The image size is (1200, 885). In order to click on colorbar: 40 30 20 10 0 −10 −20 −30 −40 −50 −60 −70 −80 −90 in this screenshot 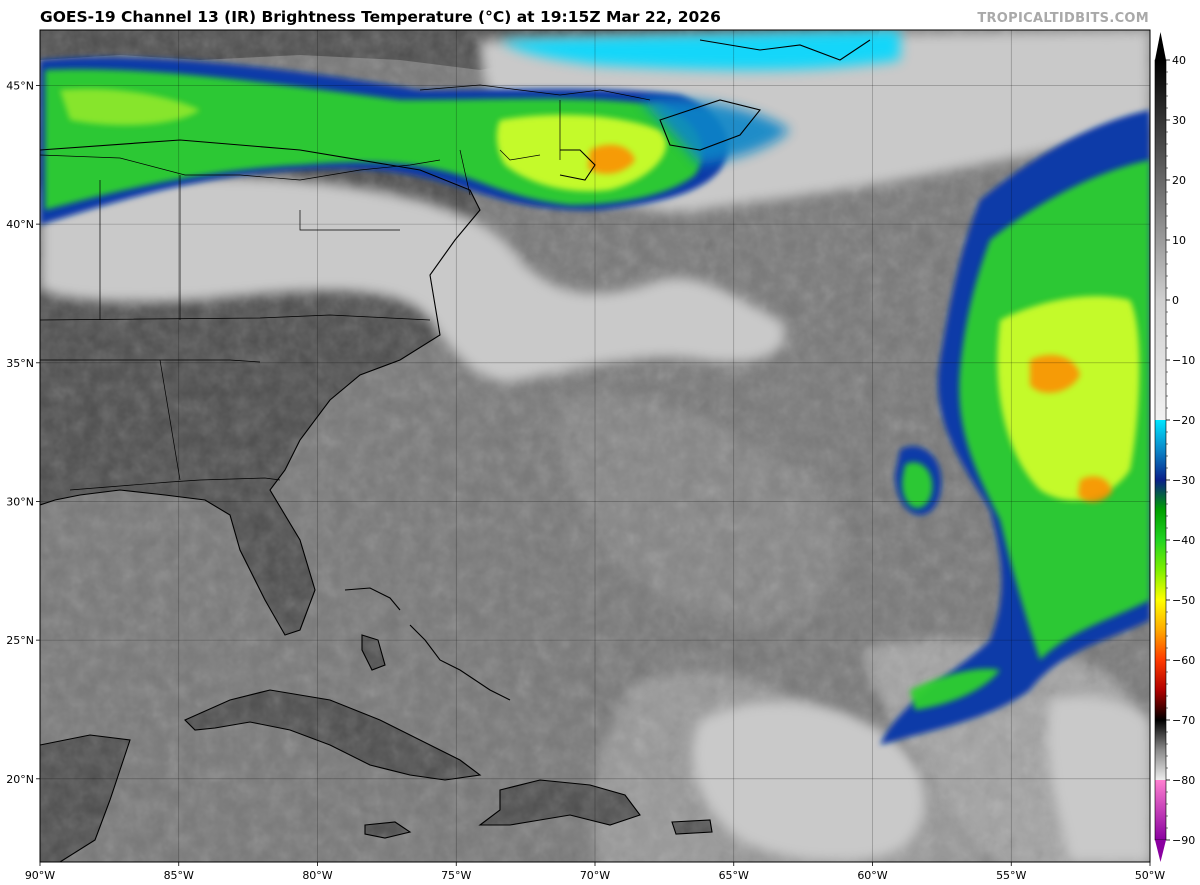, I will do `click(1174, 447)`.